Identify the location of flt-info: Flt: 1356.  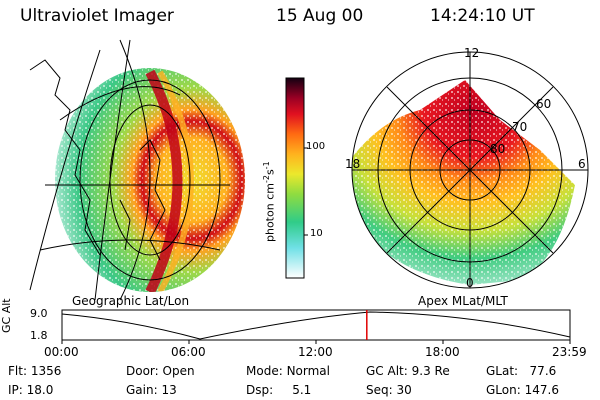
(35, 371).